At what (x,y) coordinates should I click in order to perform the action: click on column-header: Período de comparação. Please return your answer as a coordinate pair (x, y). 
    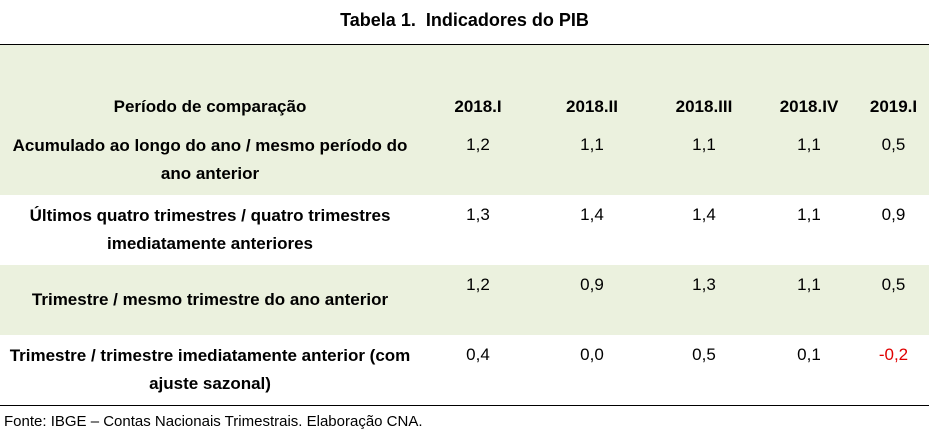
    Looking at the image, I should click on (210, 106).